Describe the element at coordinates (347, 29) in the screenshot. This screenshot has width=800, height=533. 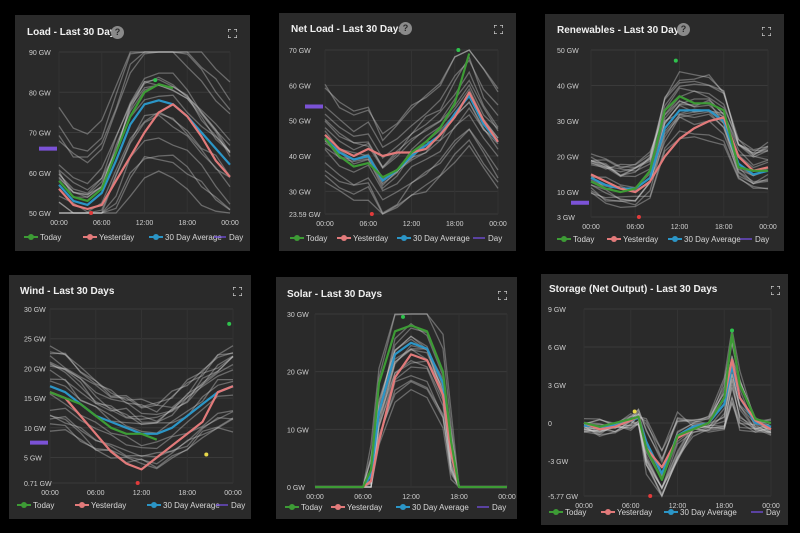
I see `panel-title: Net Load - Last 30 Days` at that location.